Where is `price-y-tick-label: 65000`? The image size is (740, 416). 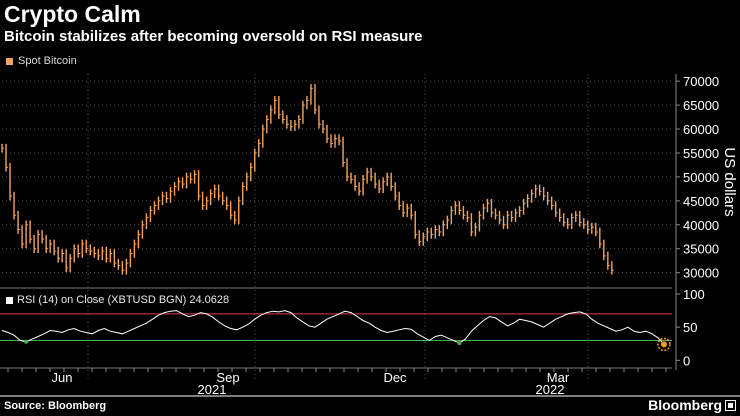 price-y-tick-label: 65000 is located at coordinates (701, 105).